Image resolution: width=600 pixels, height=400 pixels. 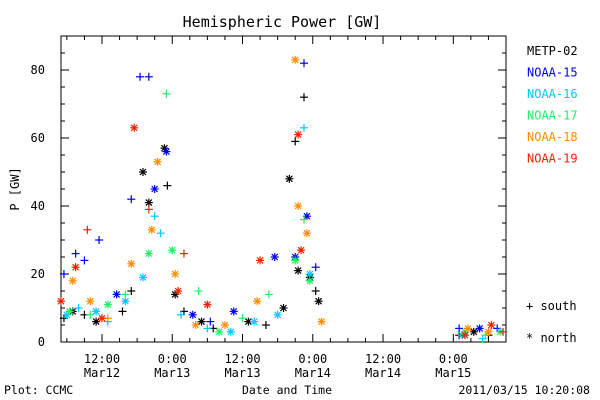 What do you see at coordinates (41, 342) in the screenshot?
I see `y-tick-label: 0` at bounding box center [41, 342].